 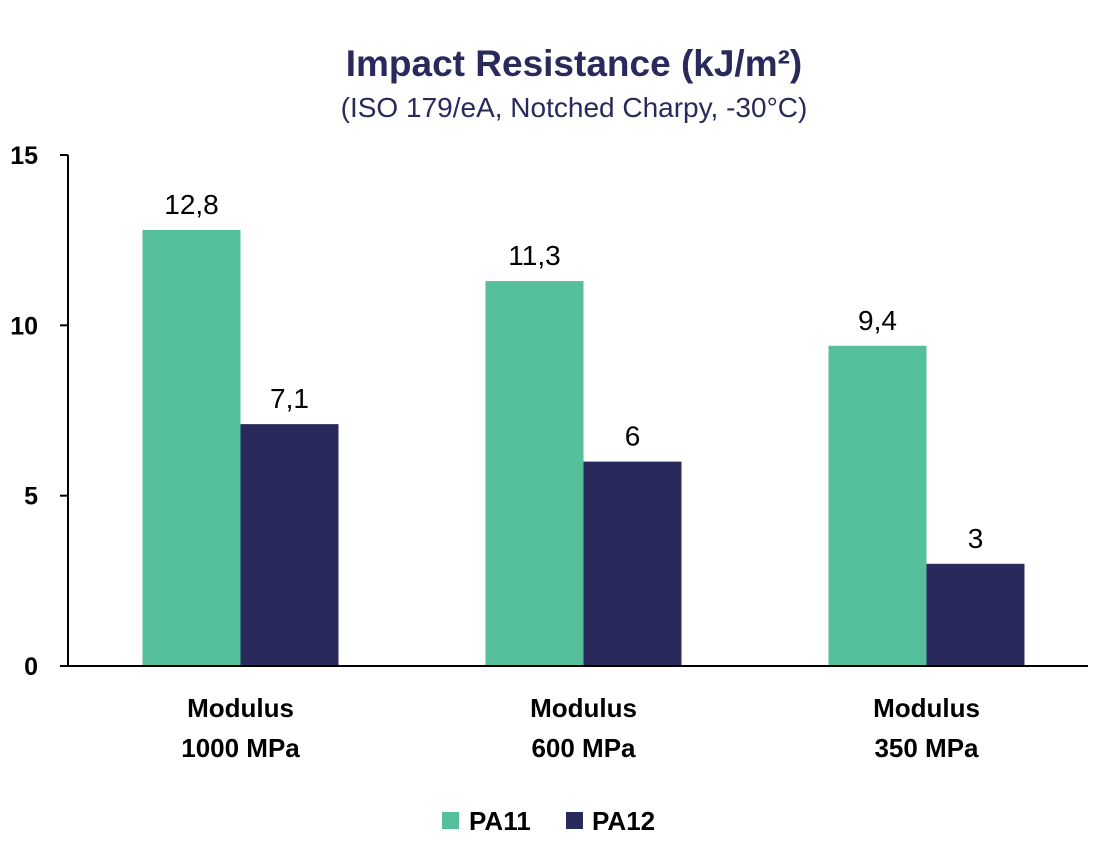 What do you see at coordinates (976, 538) in the screenshot?
I see `data-label: 3` at bounding box center [976, 538].